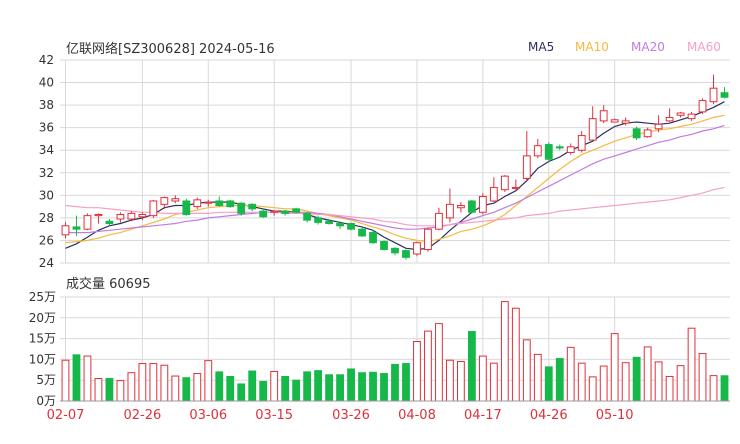  Describe the element at coordinates (208, 415) in the screenshot. I see `date-tick-label: 03-06` at that location.